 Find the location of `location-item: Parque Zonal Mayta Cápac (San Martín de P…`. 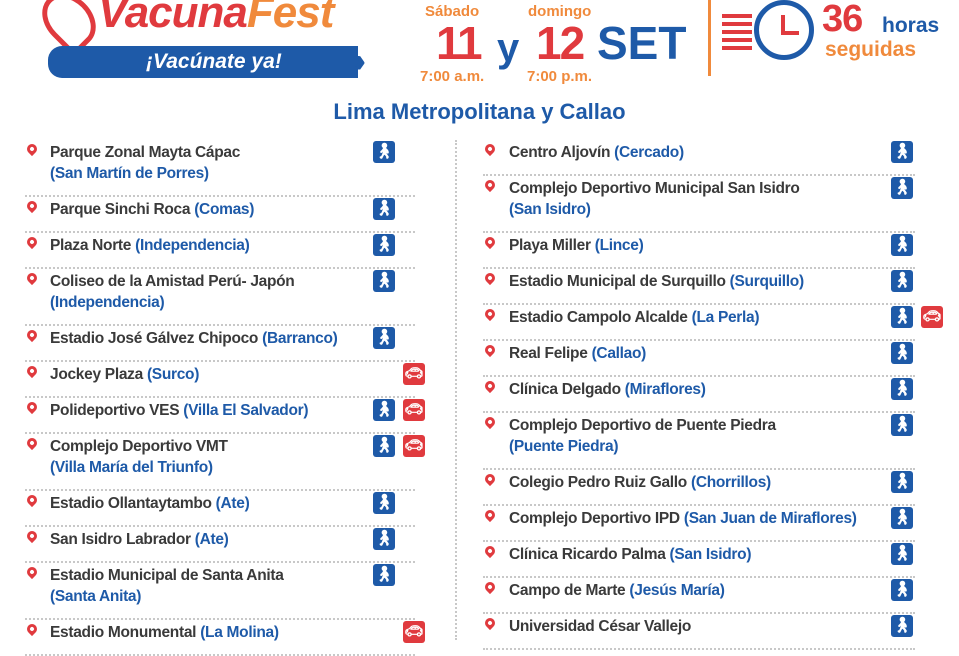

location-item: Parque Zonal Mayta Cápac (San Martín de P… is located at coordinates (219, 168).